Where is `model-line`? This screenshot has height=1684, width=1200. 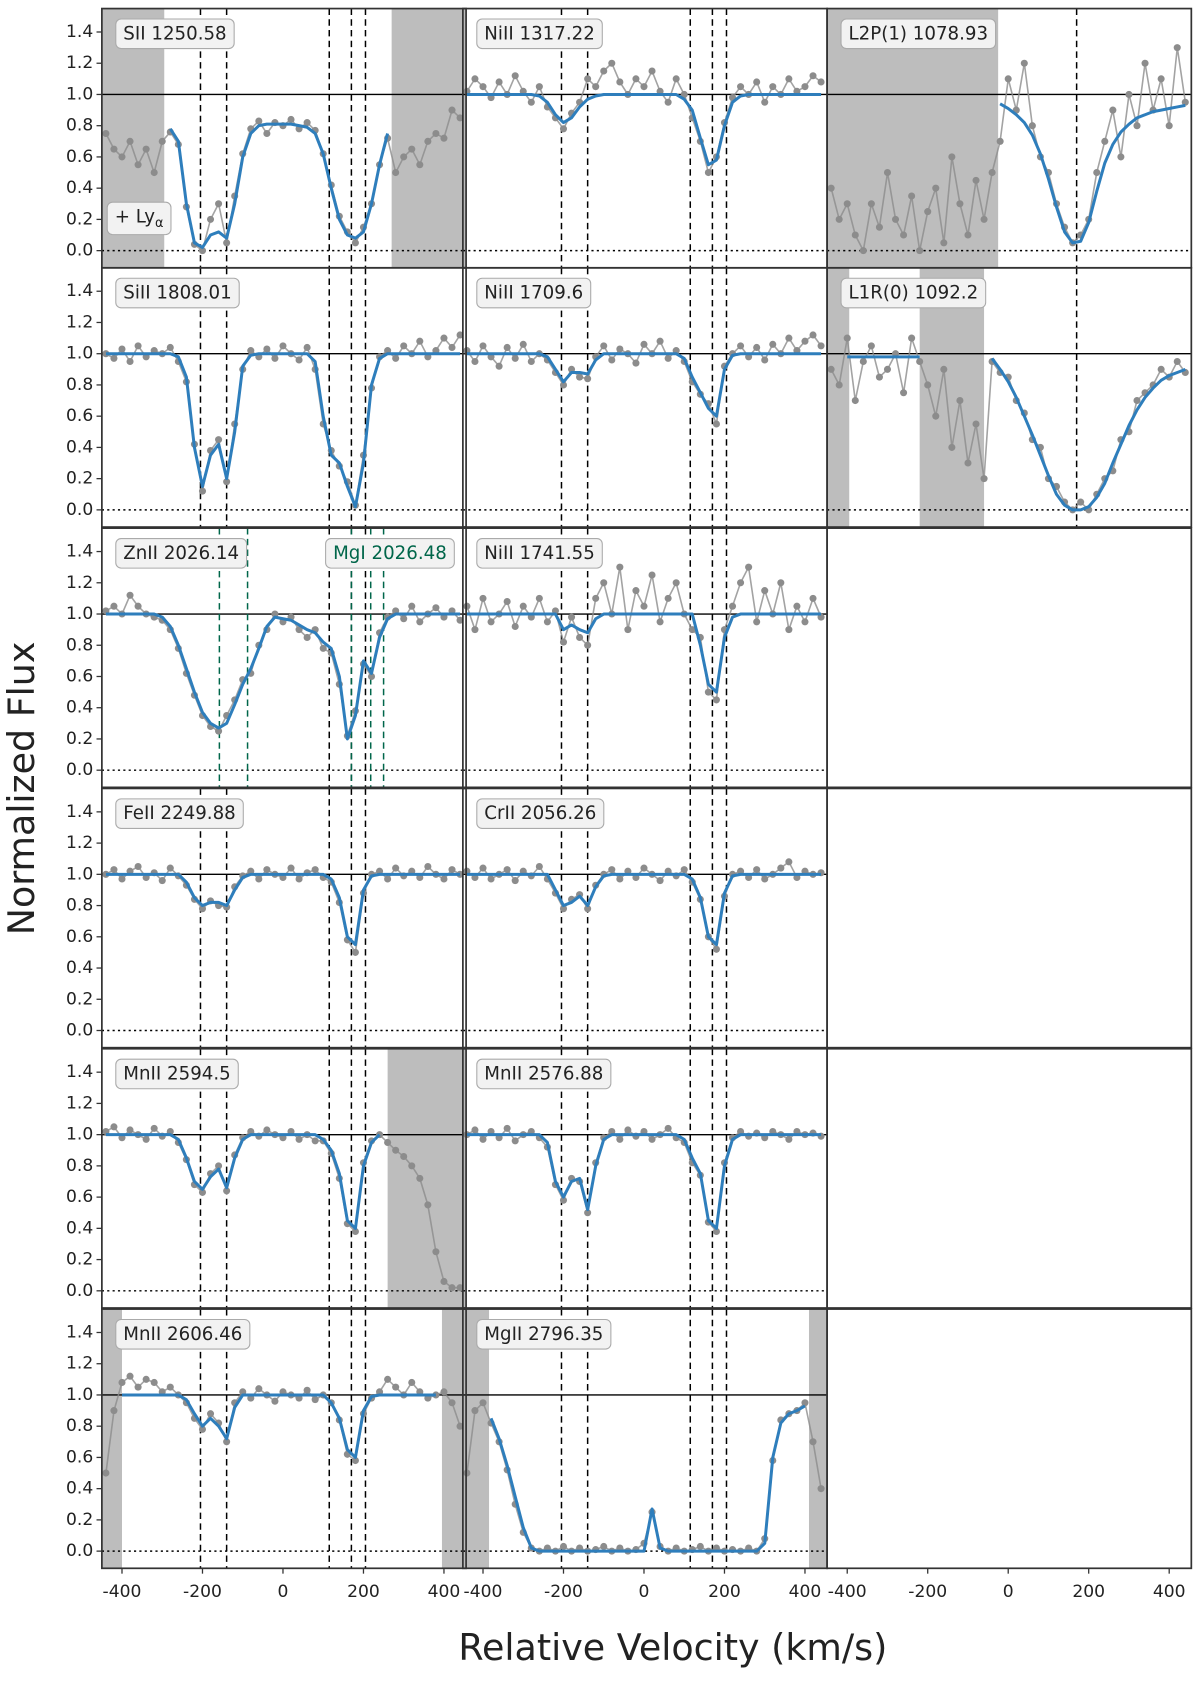
model-line is located at coordinates (283, 430).